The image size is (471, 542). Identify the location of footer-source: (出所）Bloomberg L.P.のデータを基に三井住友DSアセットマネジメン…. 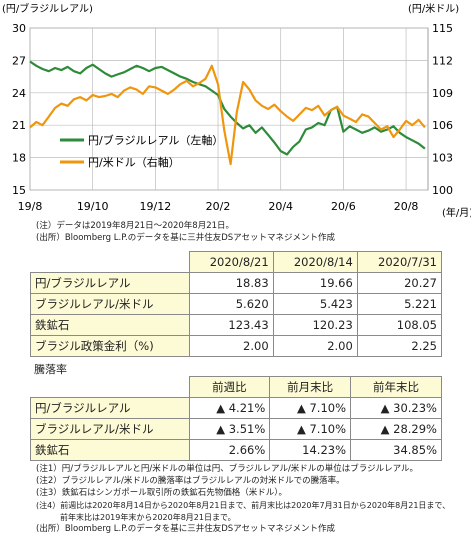
(185, 529).